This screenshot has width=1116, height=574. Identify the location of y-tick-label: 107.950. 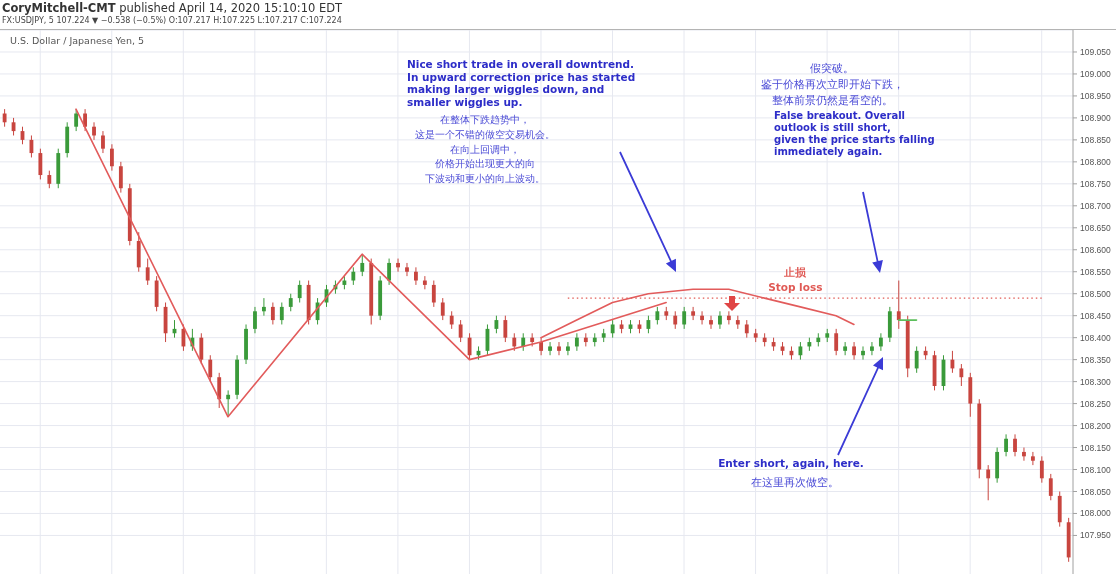
(1095, 535).